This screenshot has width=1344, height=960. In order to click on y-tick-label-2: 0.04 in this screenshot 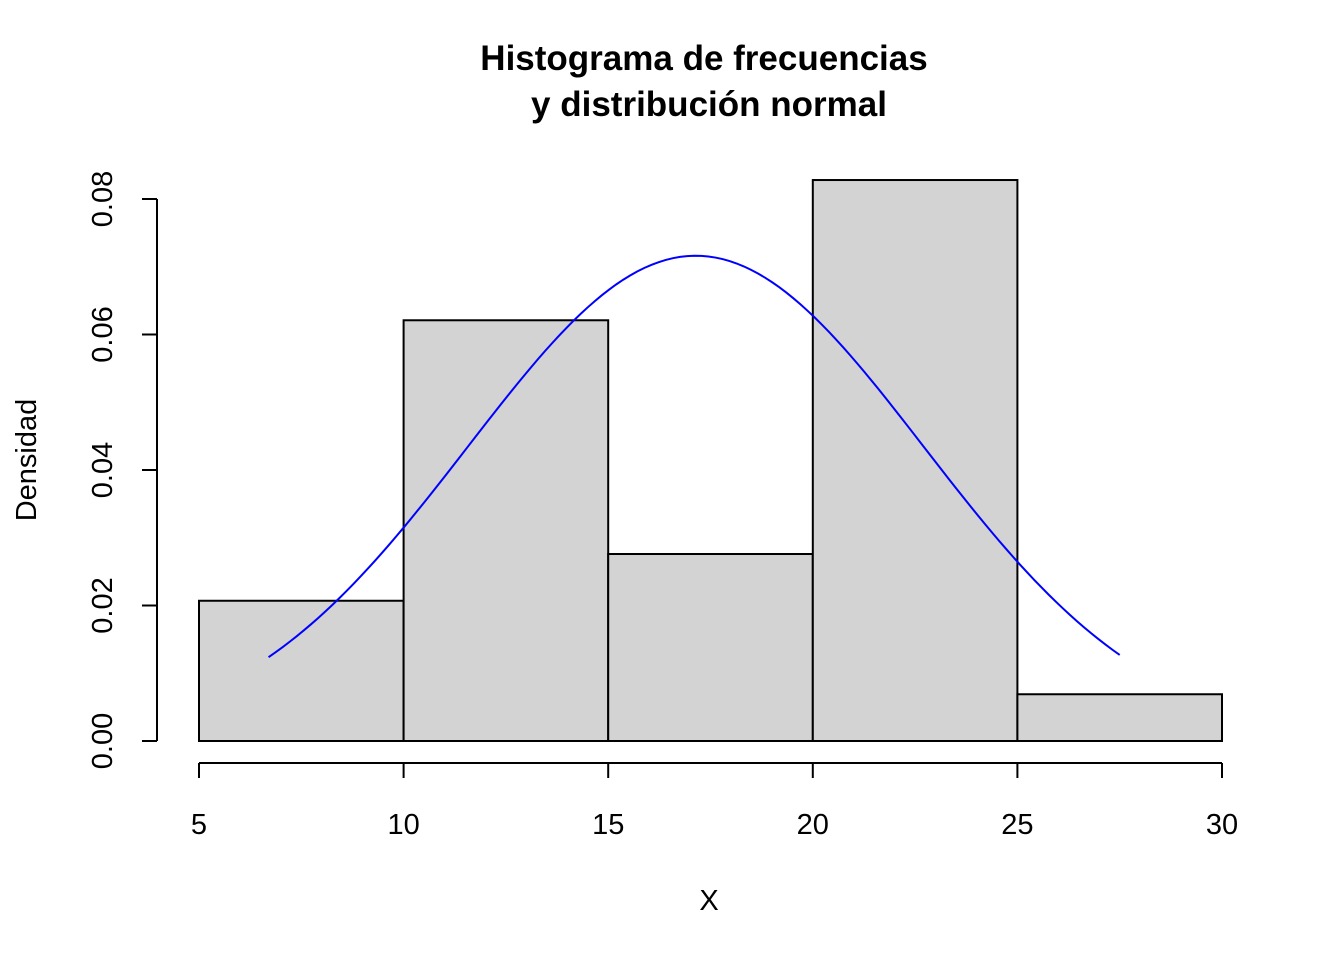, I will do `click(103, 470)`.